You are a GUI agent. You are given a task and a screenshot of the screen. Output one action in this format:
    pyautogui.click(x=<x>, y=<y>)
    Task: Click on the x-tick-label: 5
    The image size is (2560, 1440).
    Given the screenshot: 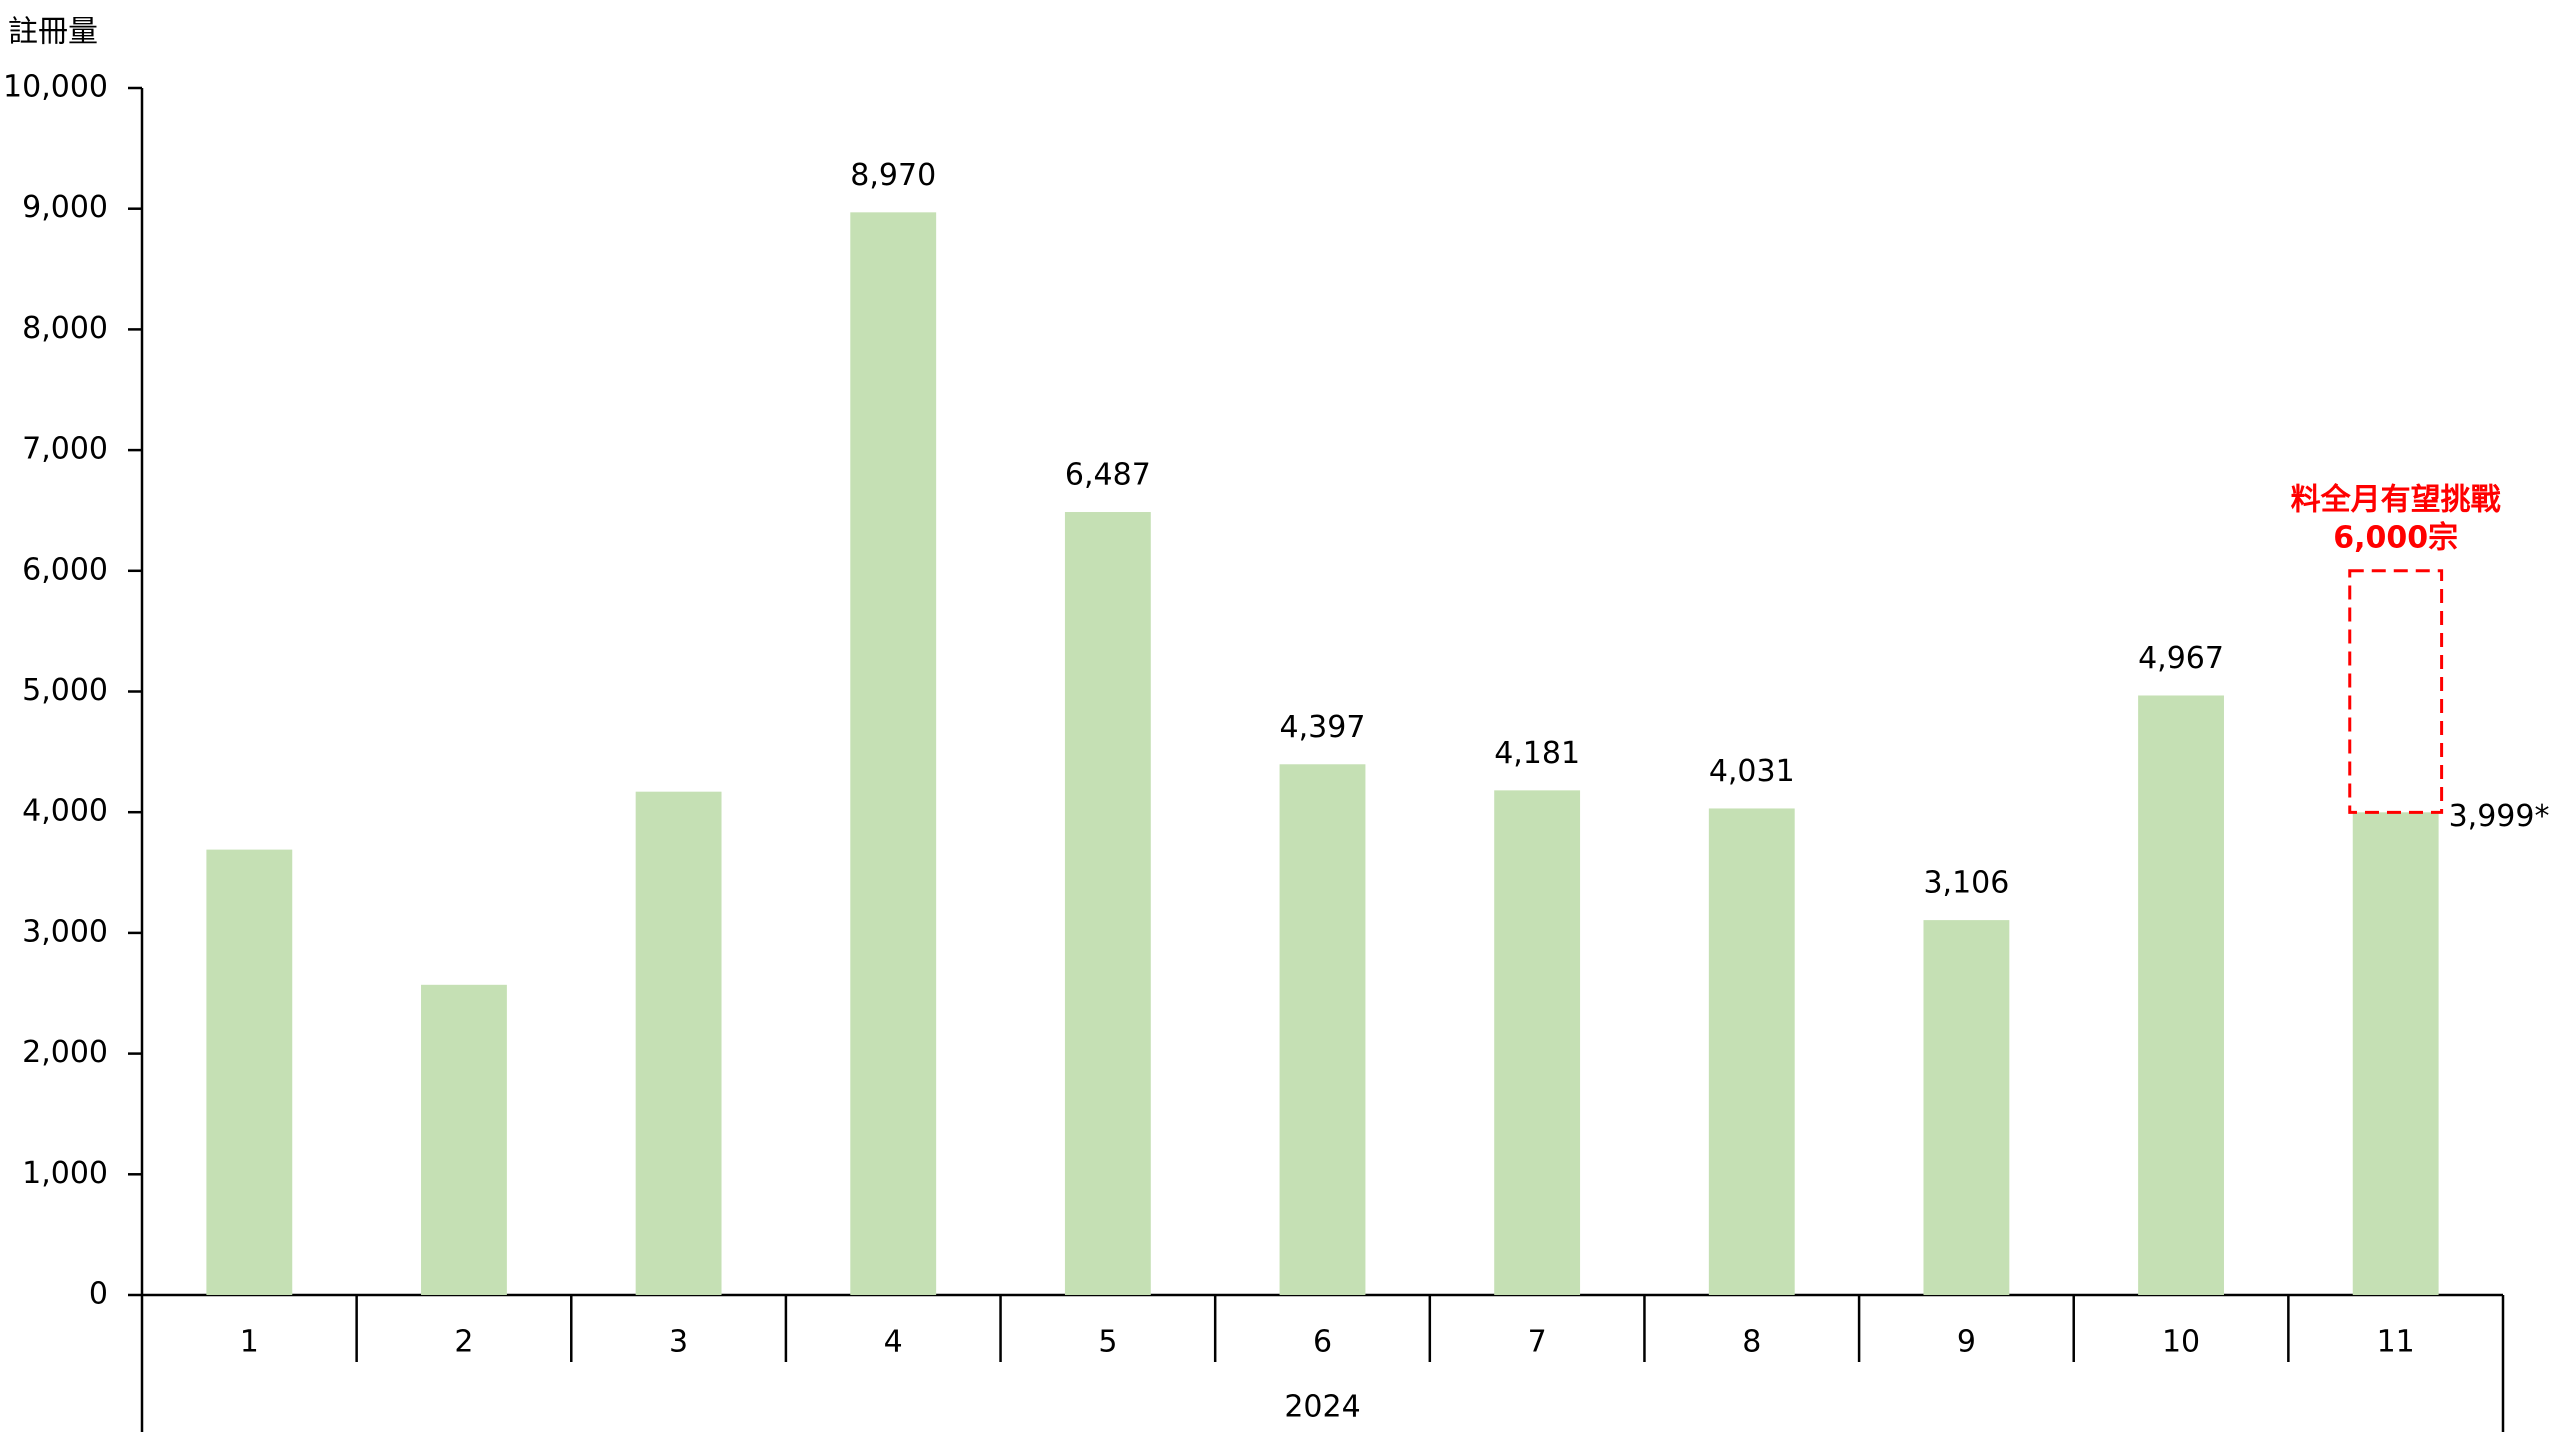 What is the action you would take?
    pyautogui.click(x=1107, y=1342)
    